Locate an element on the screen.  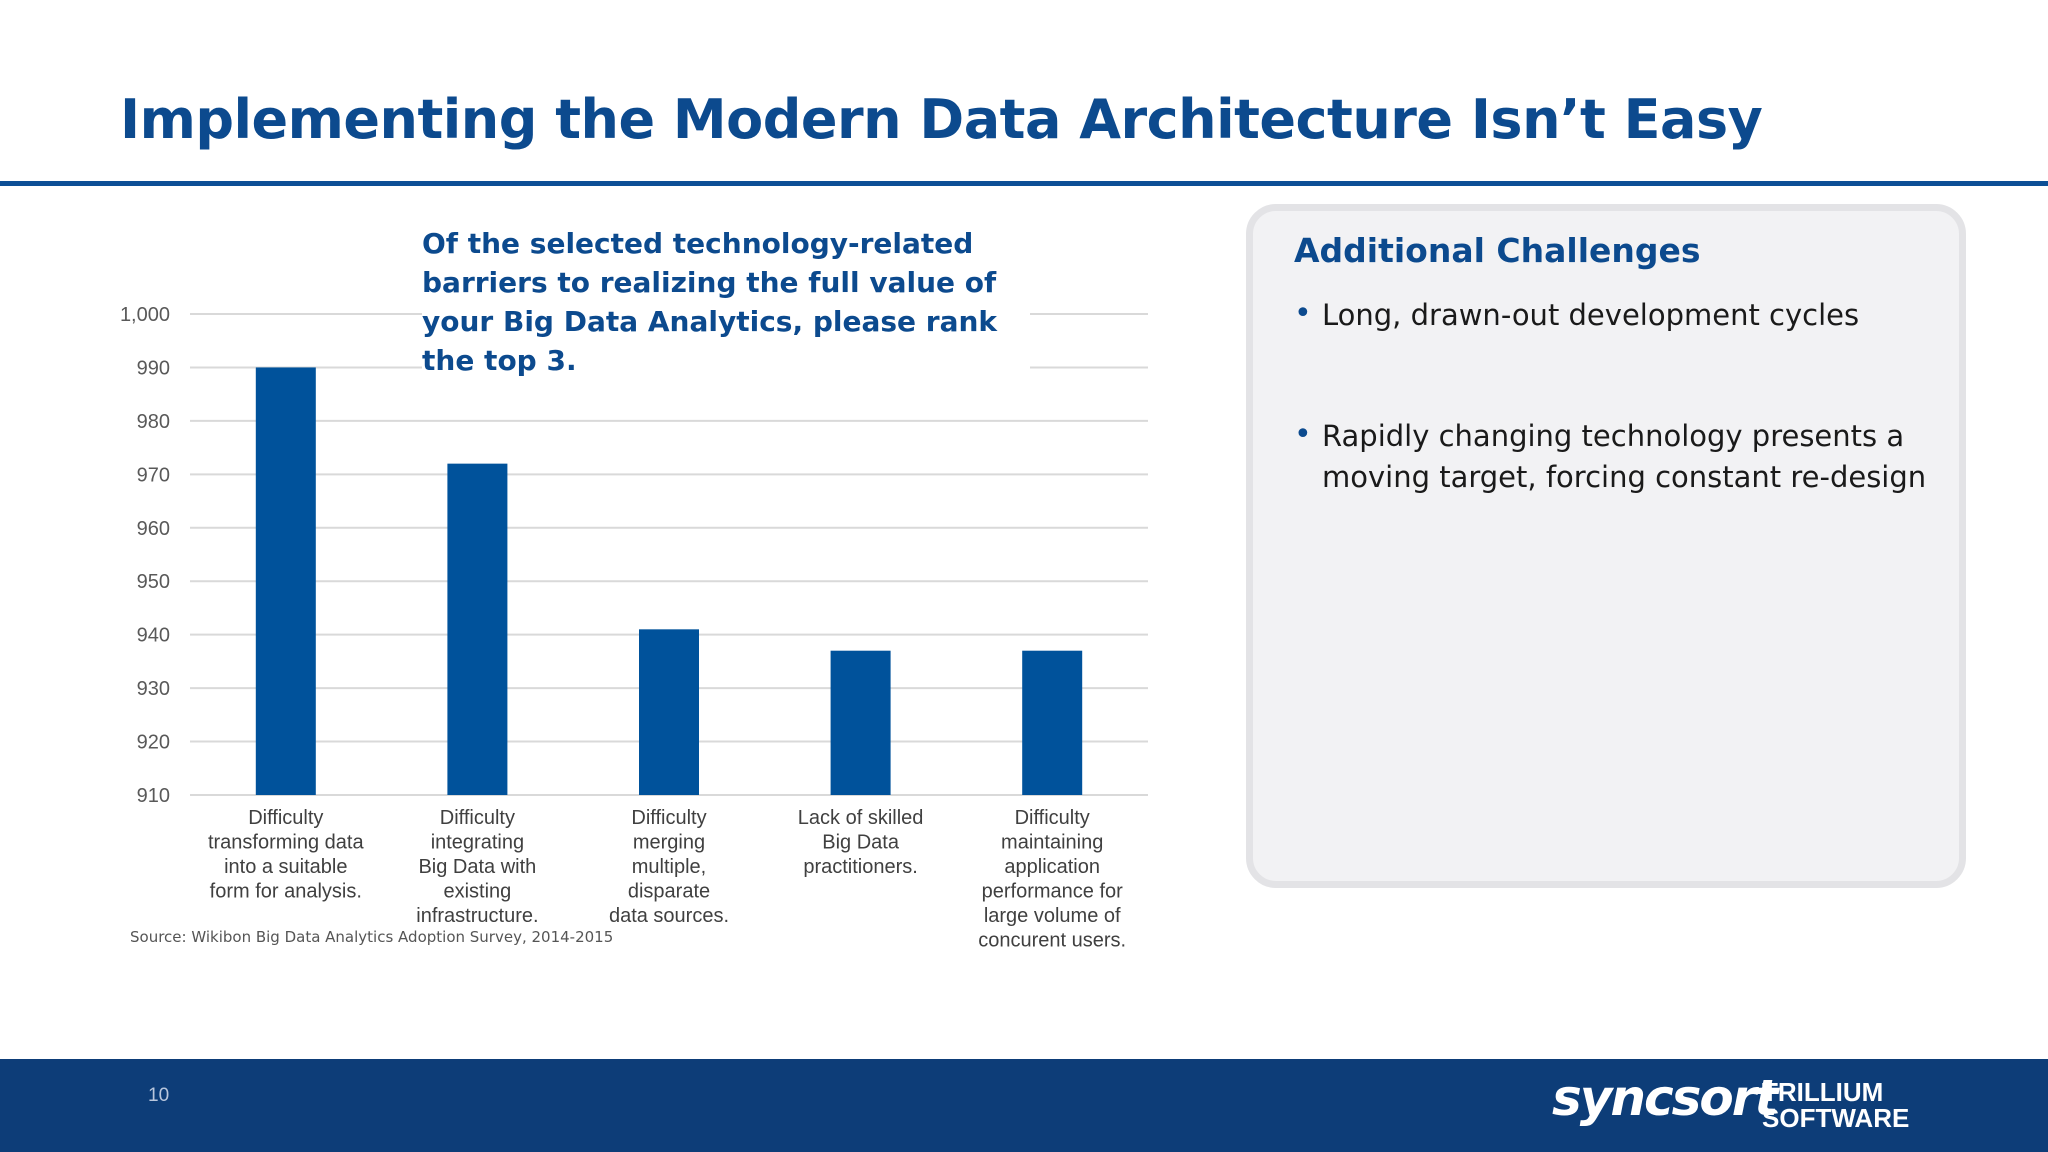
panel-title: Additional Challenges is located at coordinates (1497, 250).